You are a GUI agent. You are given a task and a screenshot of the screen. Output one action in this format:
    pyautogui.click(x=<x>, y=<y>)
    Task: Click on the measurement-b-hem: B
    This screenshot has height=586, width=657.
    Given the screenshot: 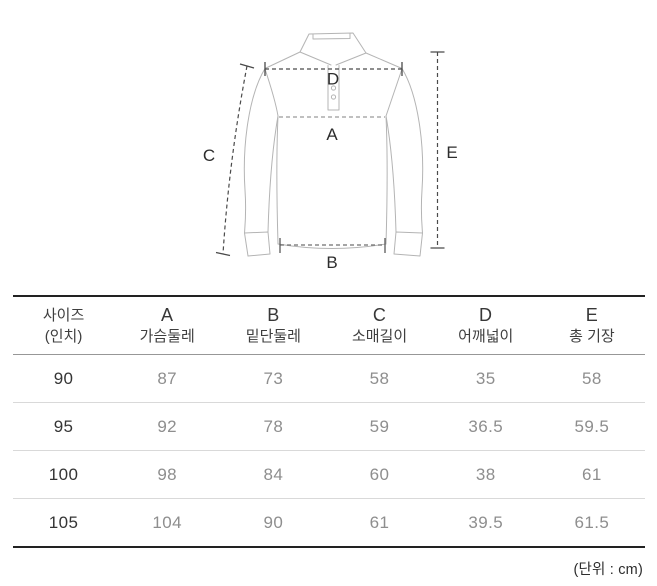 What is the action you would take?
    pyautogui.click(x=332, y=255)
    